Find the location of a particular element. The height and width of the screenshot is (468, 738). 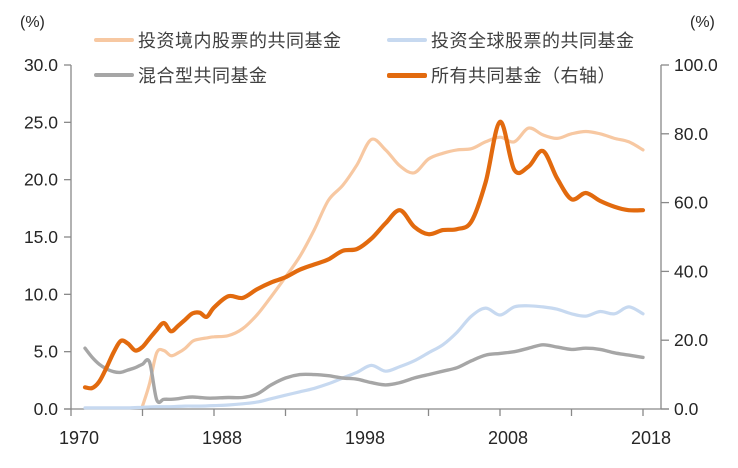

left-axis-tick-label: 0.0 is located at coordinates (46, 409).